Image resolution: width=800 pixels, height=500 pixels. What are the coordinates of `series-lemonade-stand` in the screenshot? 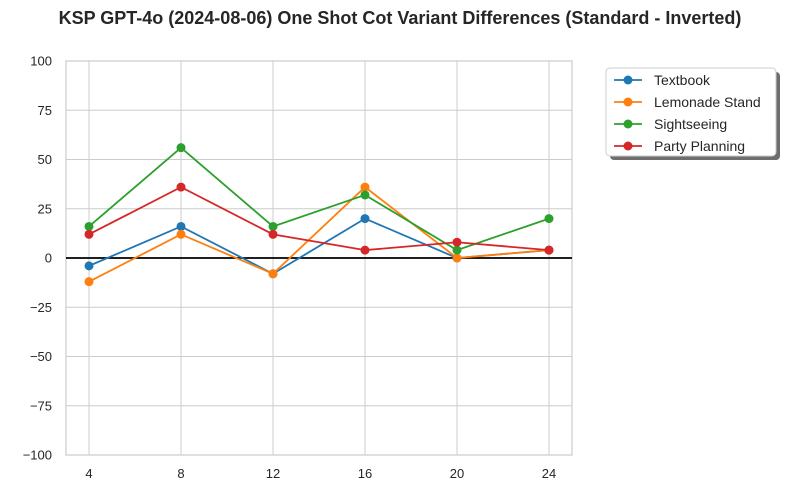 It's located at (319, 234).